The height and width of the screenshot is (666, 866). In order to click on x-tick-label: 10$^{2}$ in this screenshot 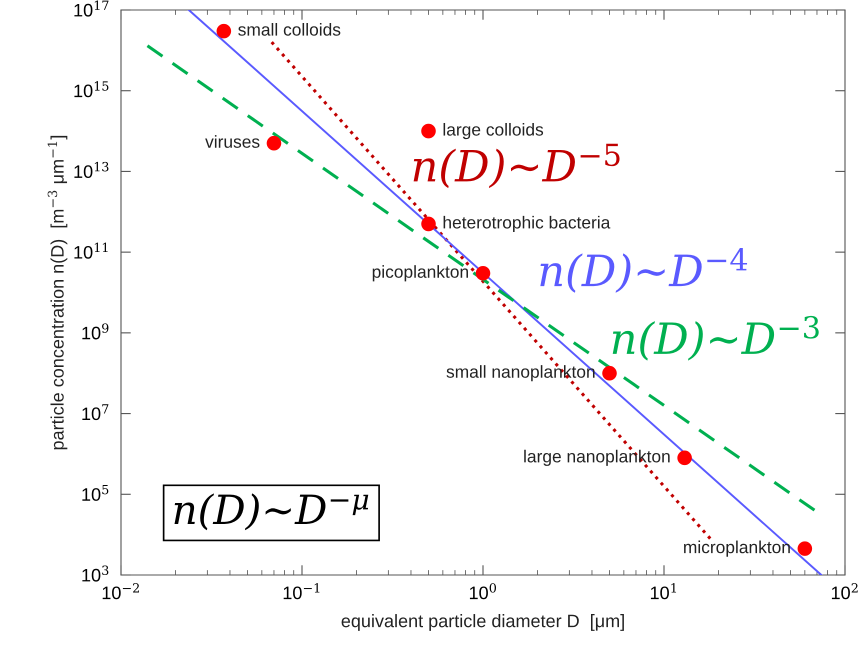, I will do `click(845, 591)`.